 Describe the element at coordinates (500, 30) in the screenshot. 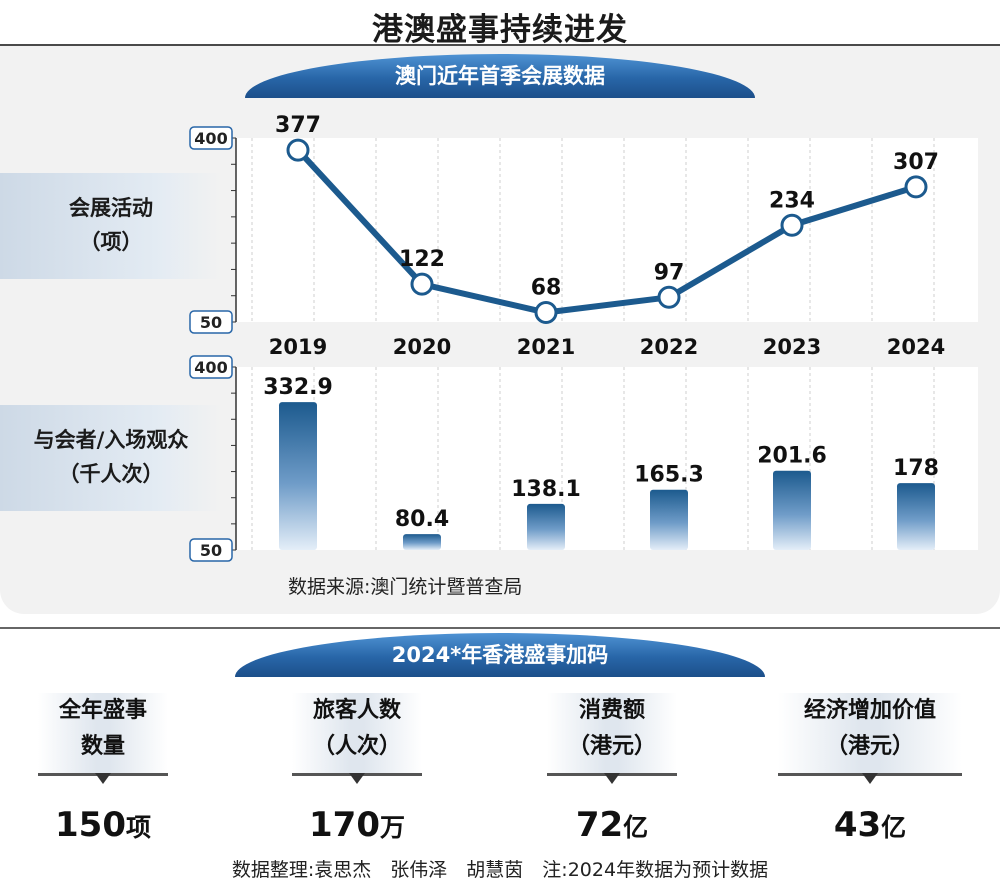

I see `page-title: 港澳盛事持续进发` at that location.